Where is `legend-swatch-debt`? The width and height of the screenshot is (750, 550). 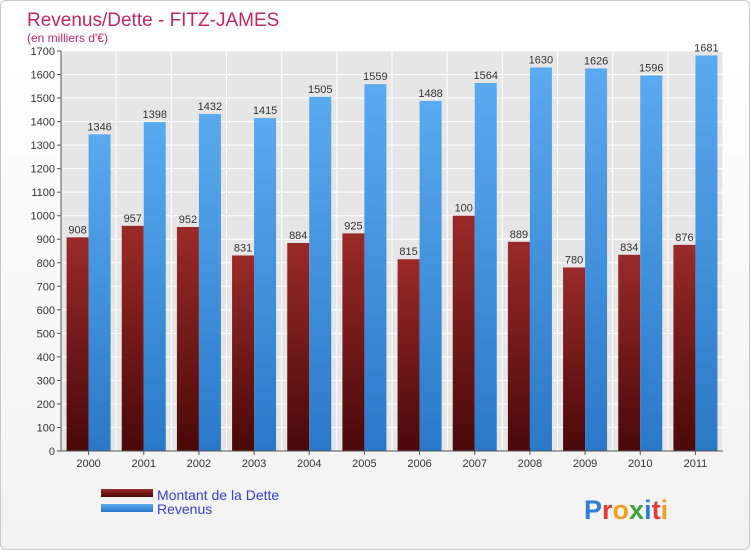
legend-swatch-debt is located at coordinates (127, 493).